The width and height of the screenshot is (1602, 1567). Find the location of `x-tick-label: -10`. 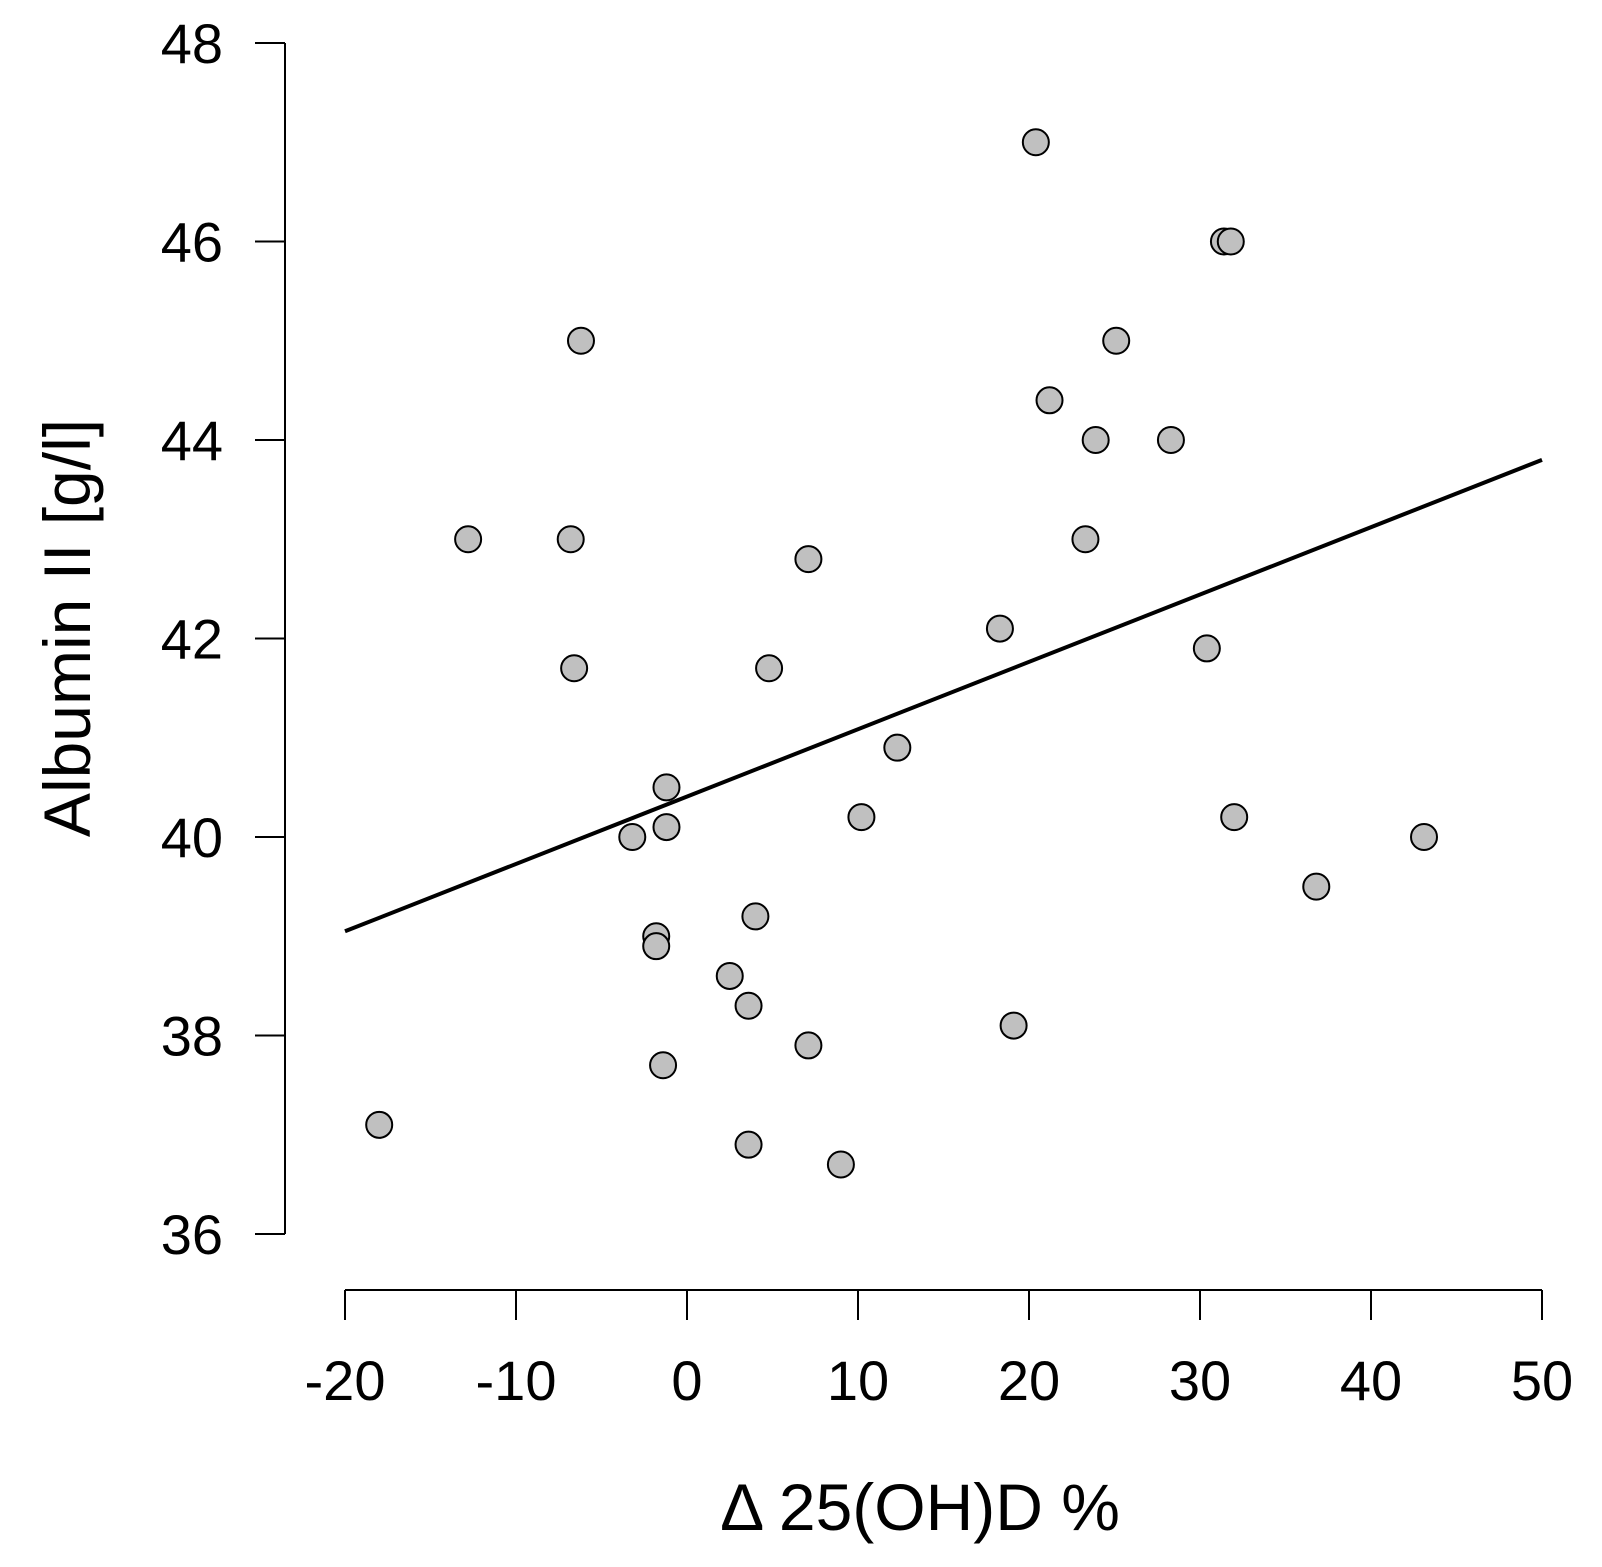

x-tick-label: -10 is located at coordinates (516, 1380).